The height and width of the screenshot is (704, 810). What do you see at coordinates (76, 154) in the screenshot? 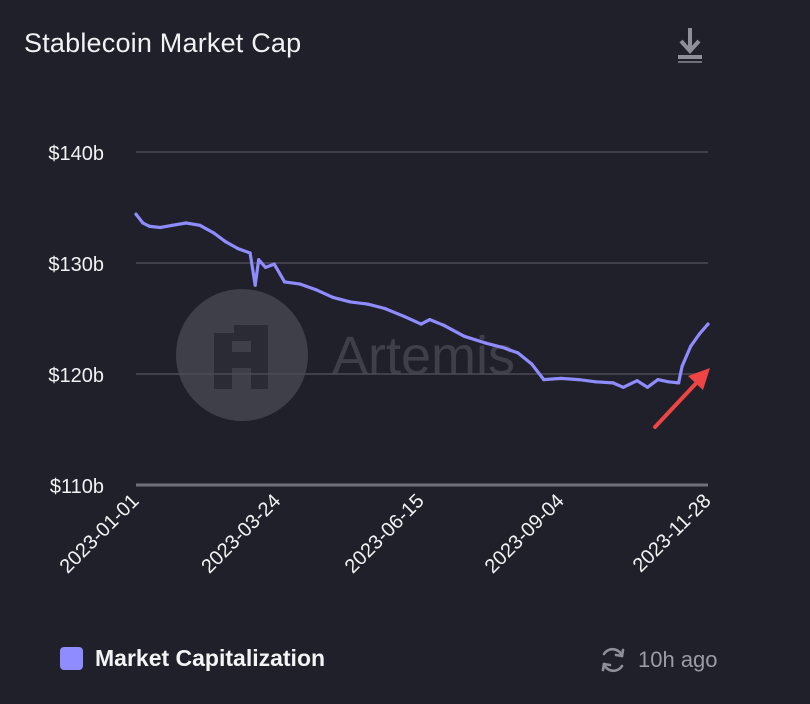
I see `y-tick-label: $140b` at bounding box center [76, 154].